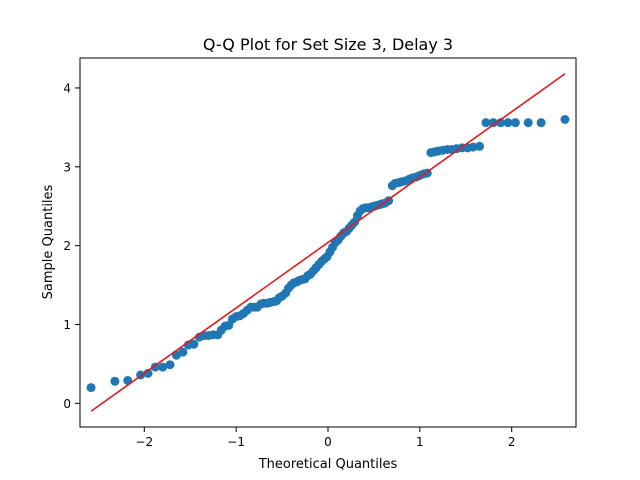  Describe the element at coordinates (71, 246) in the screenshot. I see `y-axis-ticks: 0 1 2 3 4` at that location.